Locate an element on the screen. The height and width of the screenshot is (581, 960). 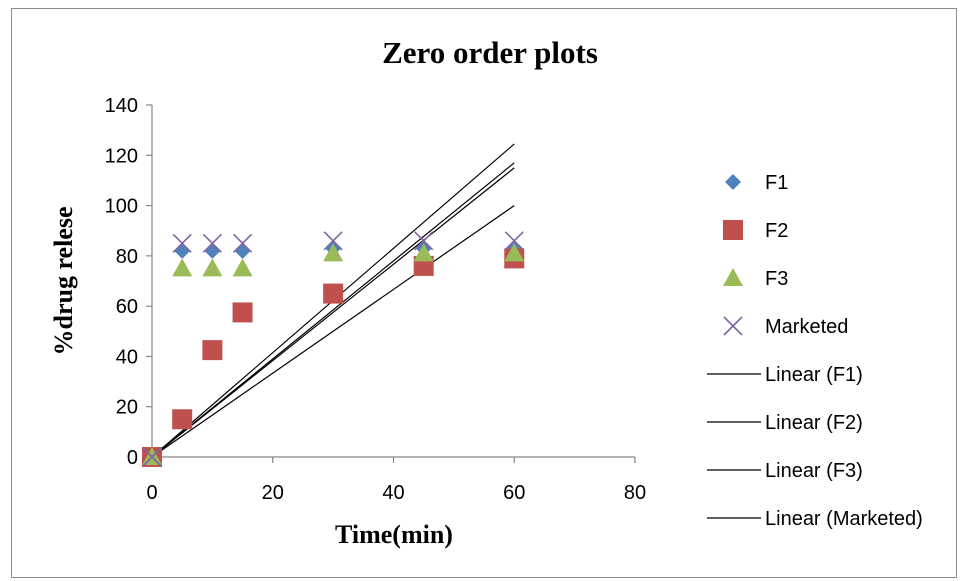
legend-label: Linear (F3) is located at coordinates (814, 471).